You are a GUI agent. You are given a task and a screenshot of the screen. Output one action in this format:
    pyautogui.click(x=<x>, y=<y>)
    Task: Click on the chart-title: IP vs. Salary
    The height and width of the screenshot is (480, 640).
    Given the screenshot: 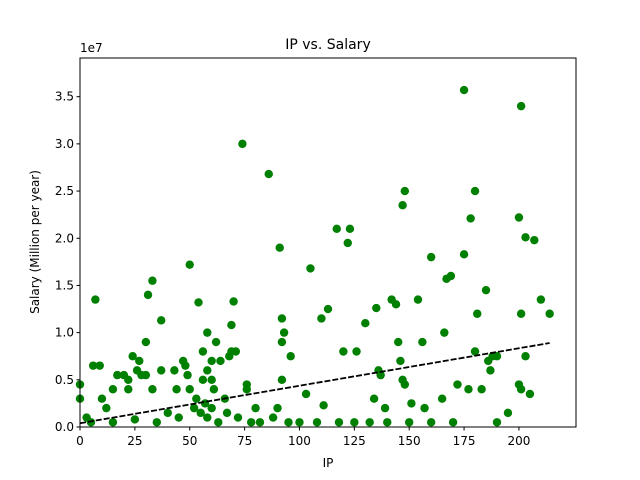 What is the action you would take?
    pyautogui.click(x=327, y=45)
    